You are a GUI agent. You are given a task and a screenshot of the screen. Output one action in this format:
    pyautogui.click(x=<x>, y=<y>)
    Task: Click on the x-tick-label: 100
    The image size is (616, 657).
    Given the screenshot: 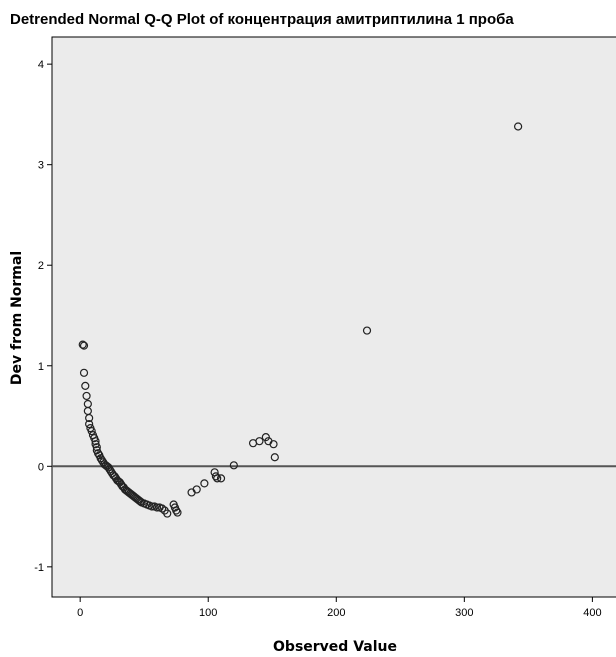 What is the action you would take?
    pyautogui.click(x=208, y=613)
    